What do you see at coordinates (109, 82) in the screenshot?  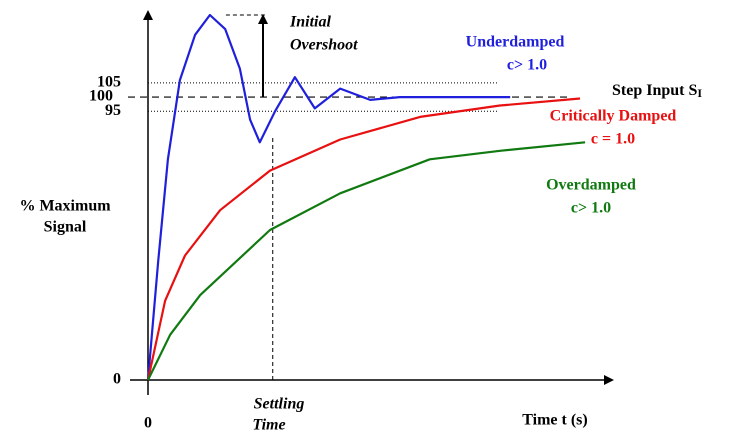 I see `y-tick-label: 105` at bounding box center [109, 82].